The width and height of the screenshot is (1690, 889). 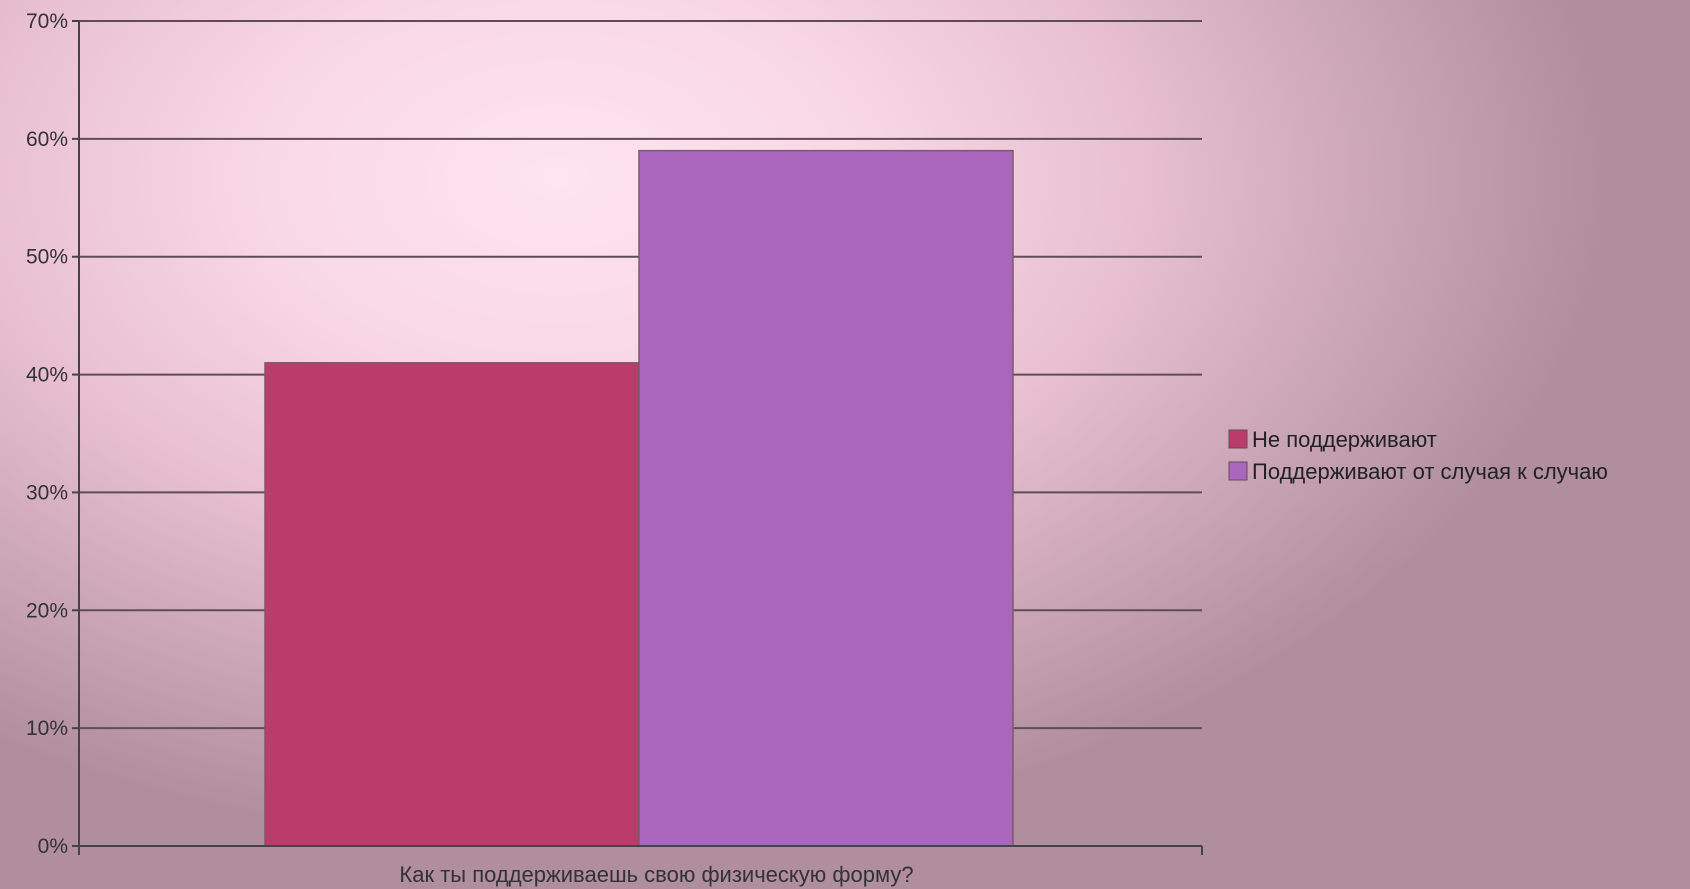 I want to click on y-tick-label: 0%, so click(x=53, y=846).